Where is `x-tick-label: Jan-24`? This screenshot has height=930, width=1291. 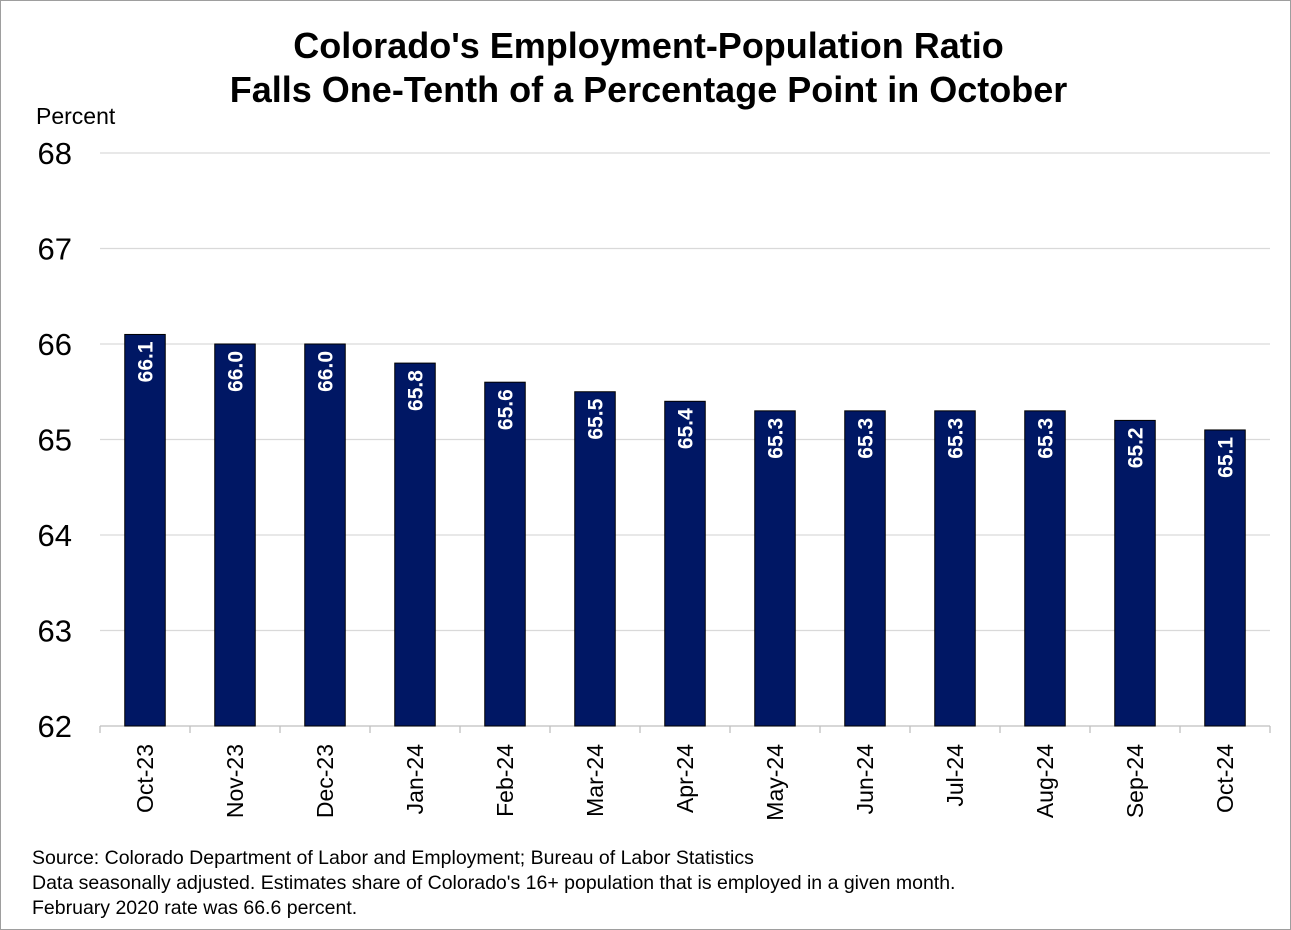 x-tick-label: Jan-24 is located at coordinates (415, 779).